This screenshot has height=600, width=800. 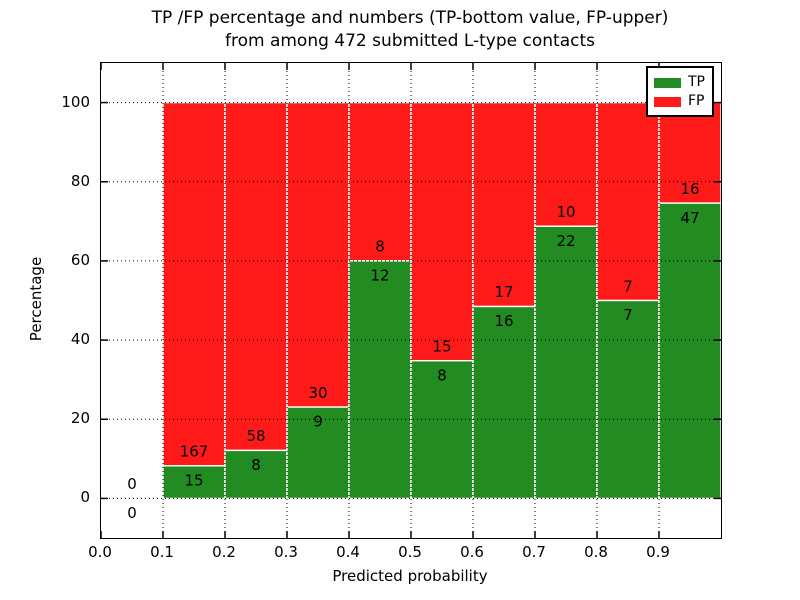 I want to click on legend-label: TP, so click(x=696, y=82).